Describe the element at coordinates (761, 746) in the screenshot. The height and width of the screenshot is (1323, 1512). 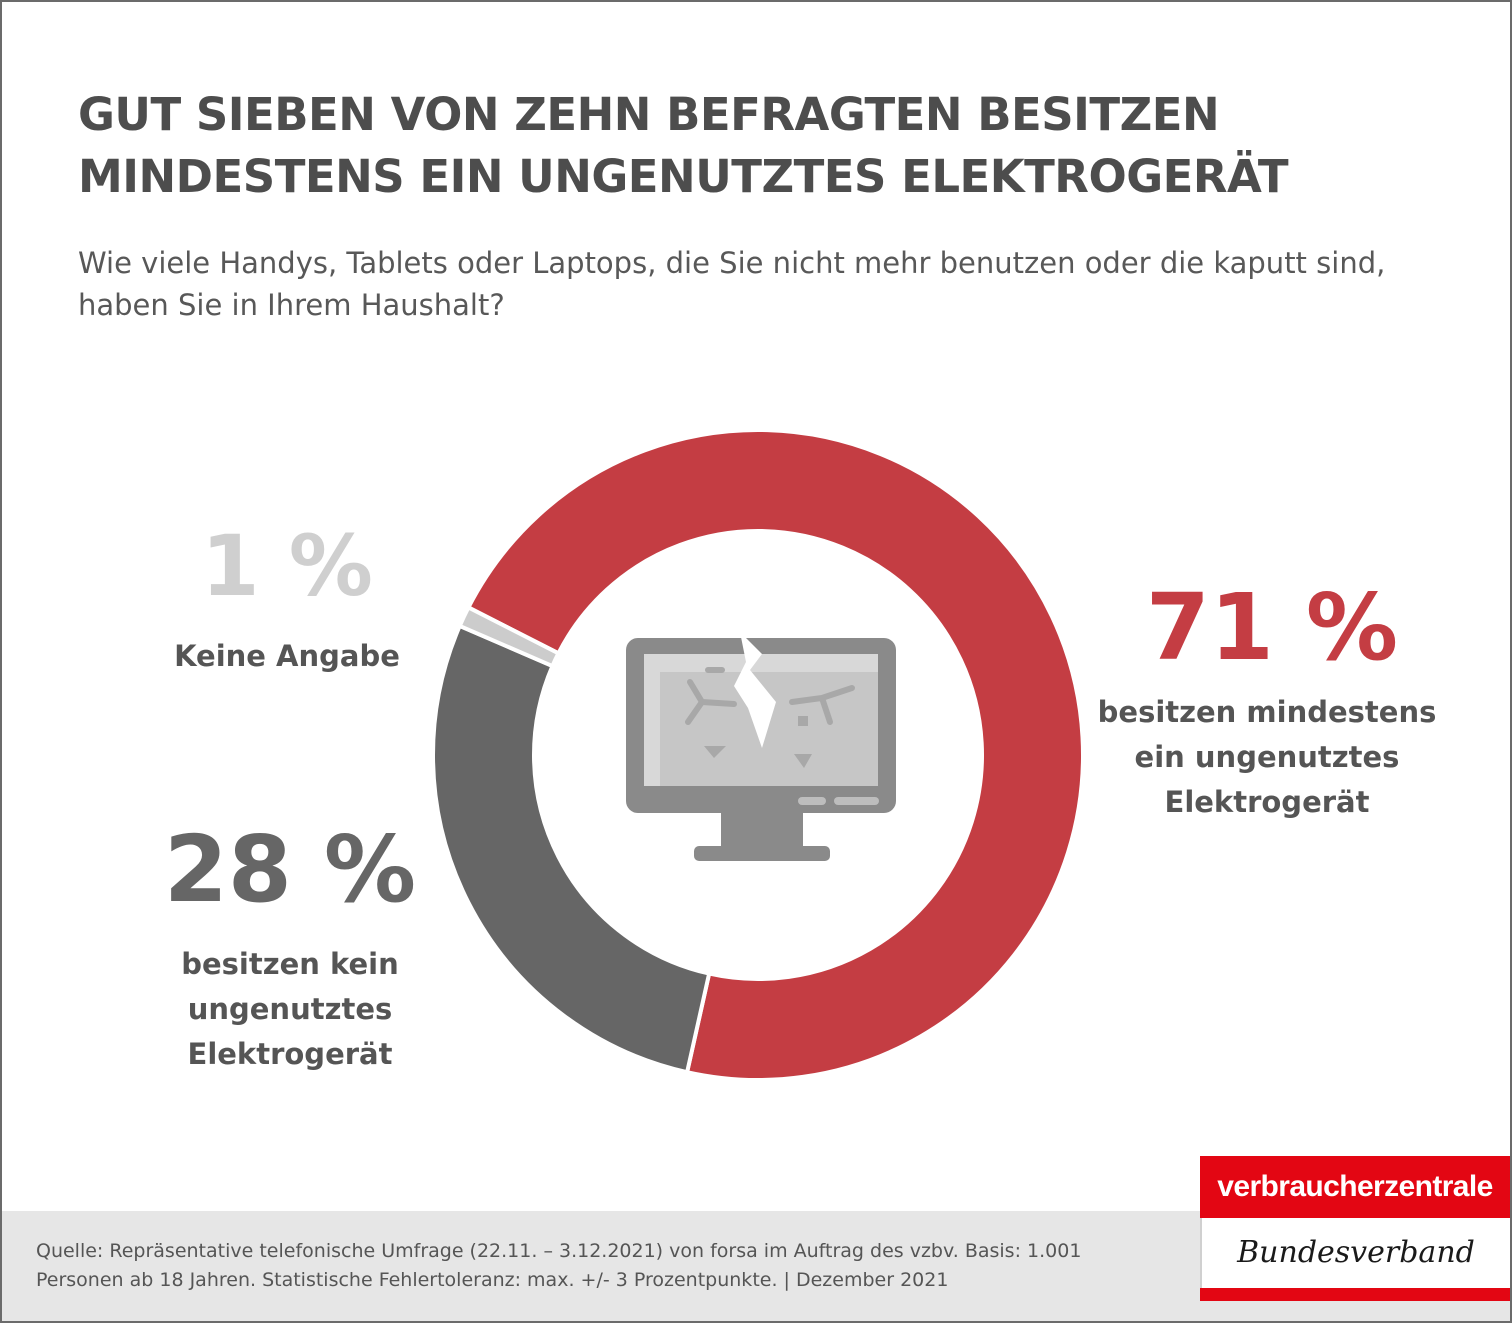
I see `broken-monitor-icon` at that location.